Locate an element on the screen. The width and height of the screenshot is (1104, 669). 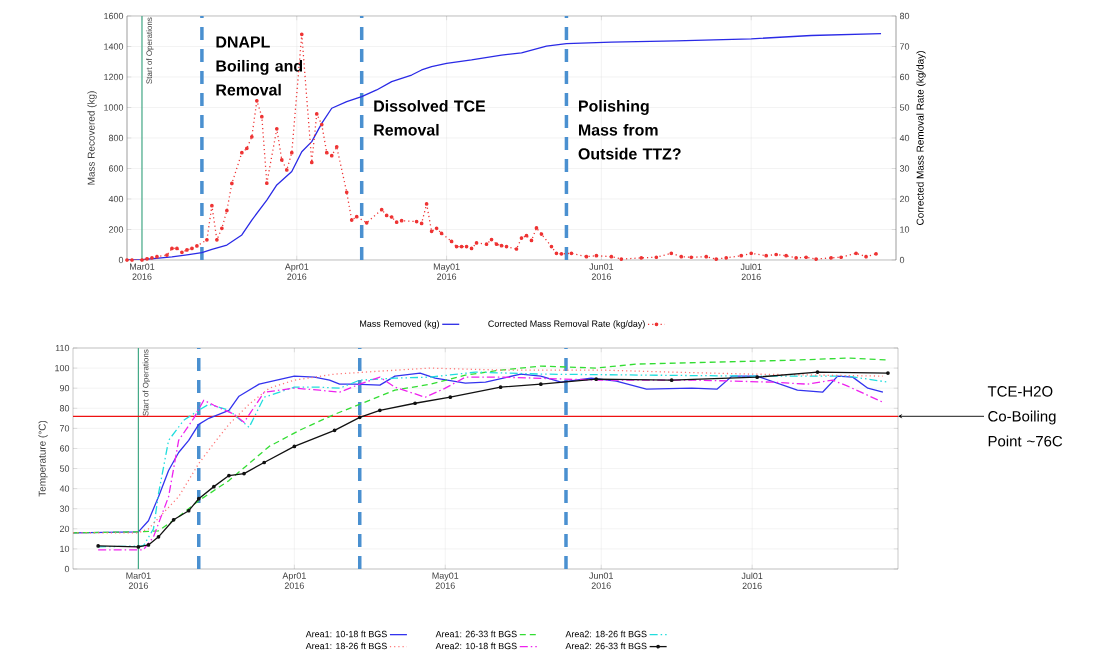
y-tick-label: 110 is located at coordinates (62, 348).